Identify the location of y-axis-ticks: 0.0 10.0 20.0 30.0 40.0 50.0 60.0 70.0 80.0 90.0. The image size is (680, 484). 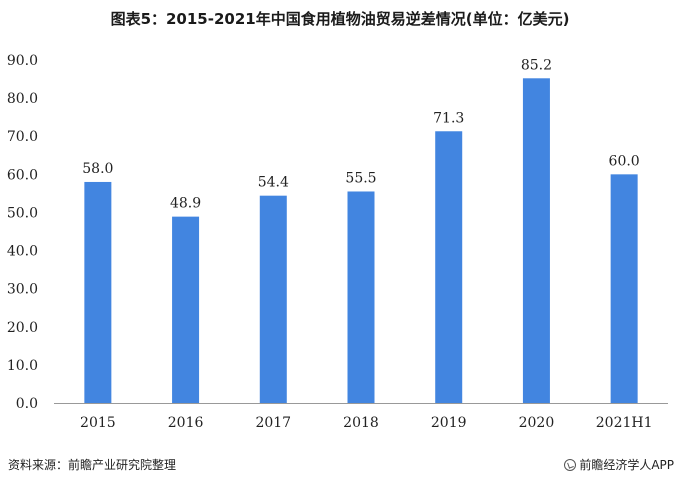
(22, 232).